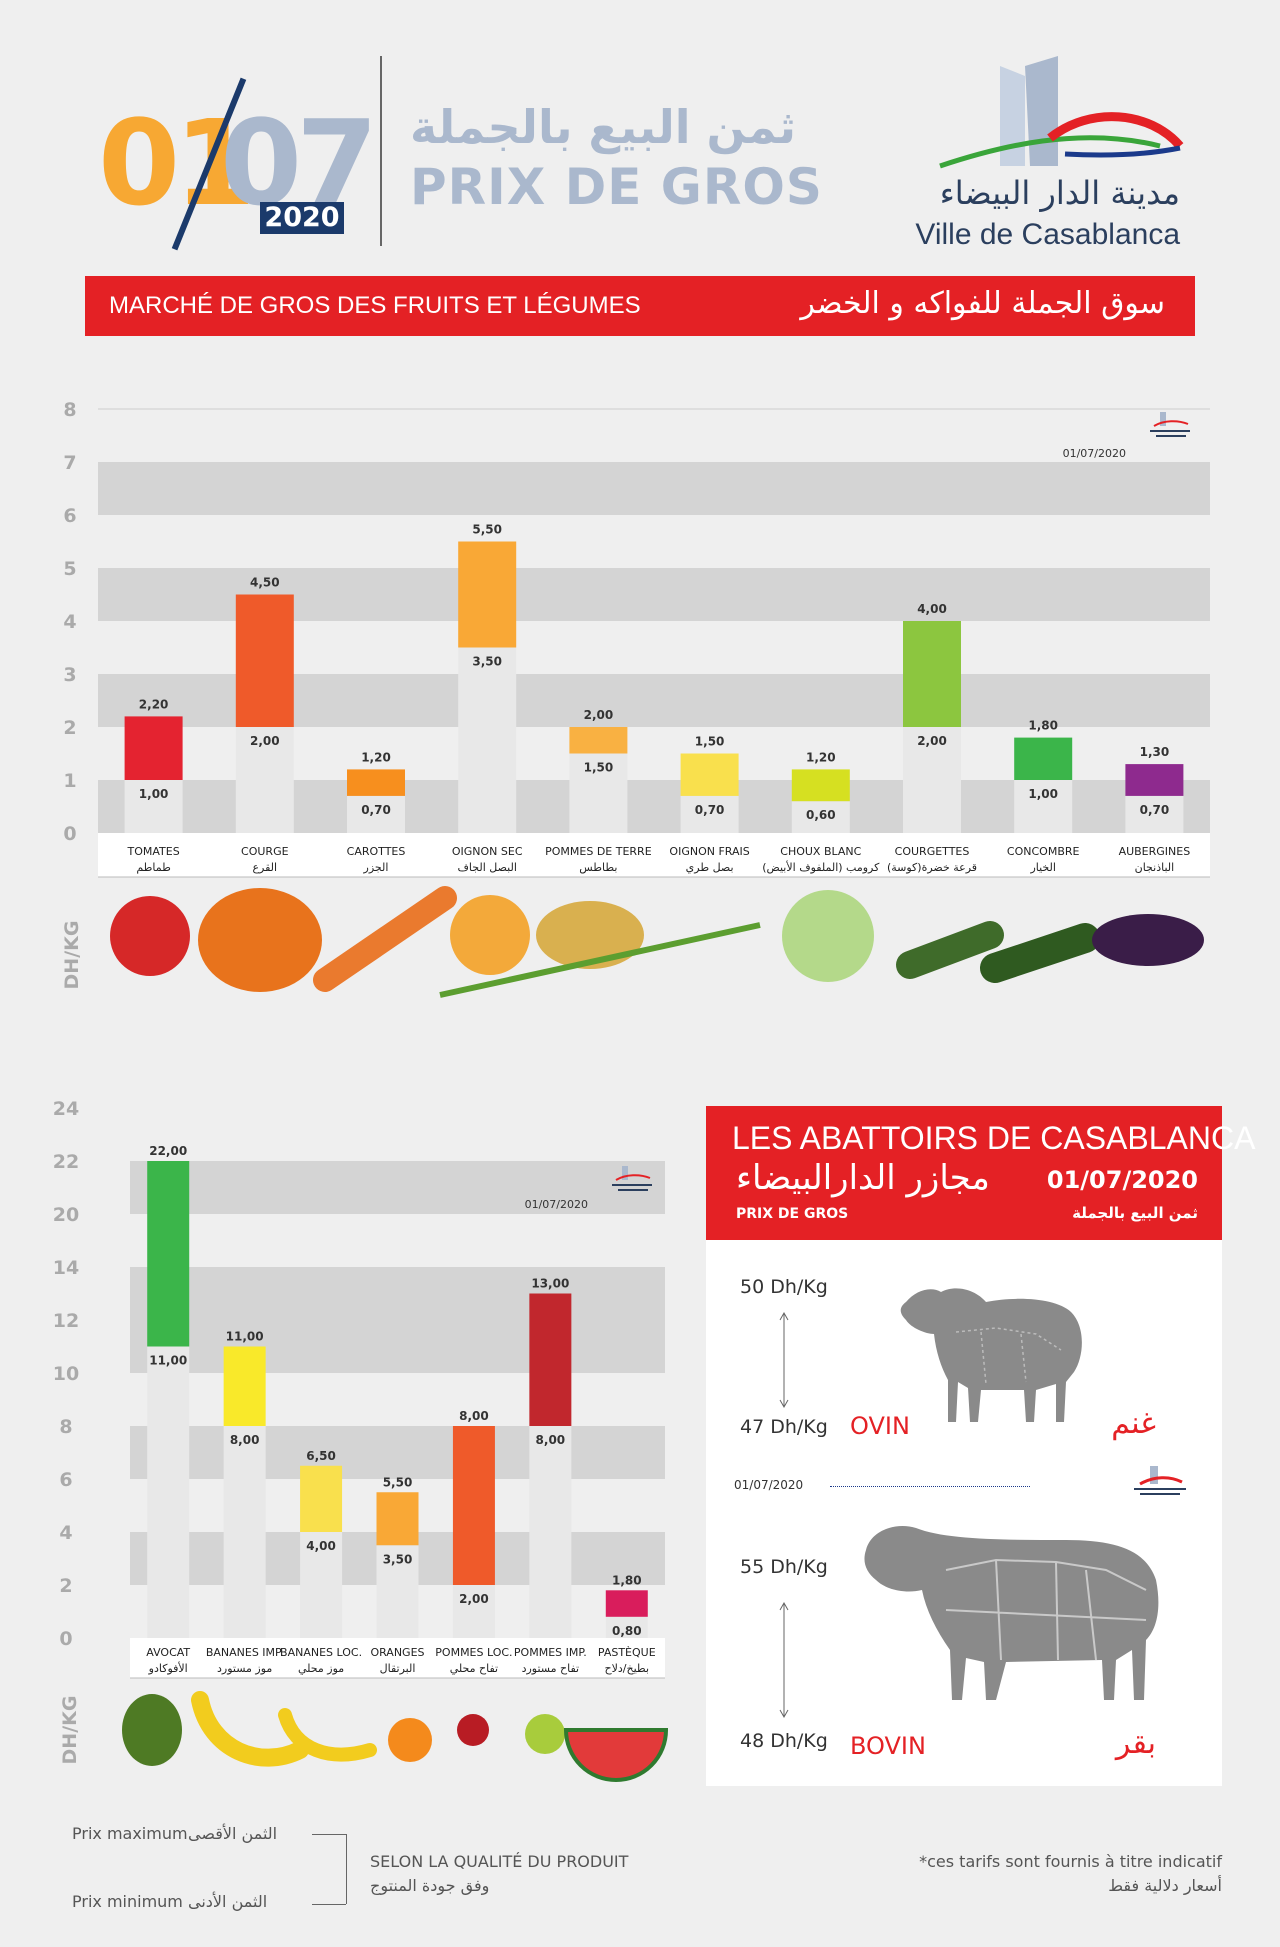  I want to click on min-value-label: 4,00, so click(321, 1546).